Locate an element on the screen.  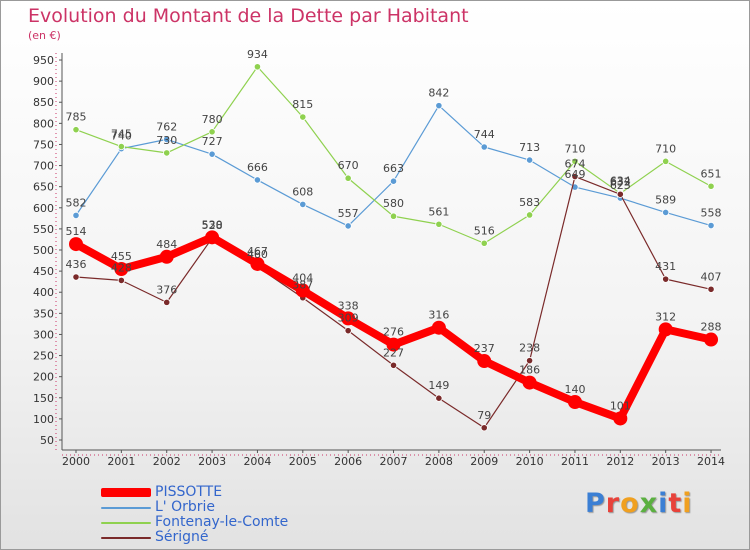
data-label: 149 is located at coordinates (438, 385).